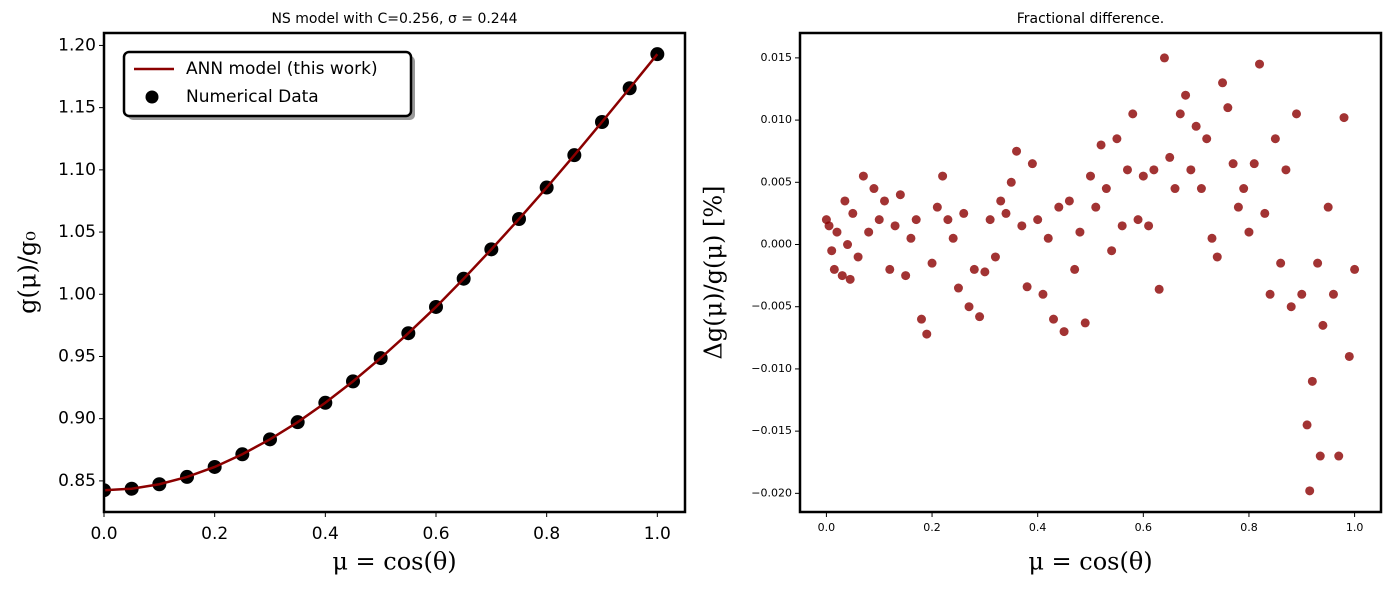  Describe the element at coordinates (28, 272) in the screenshot. I see `y-axis-label: g(μ)/g₀` at that location.